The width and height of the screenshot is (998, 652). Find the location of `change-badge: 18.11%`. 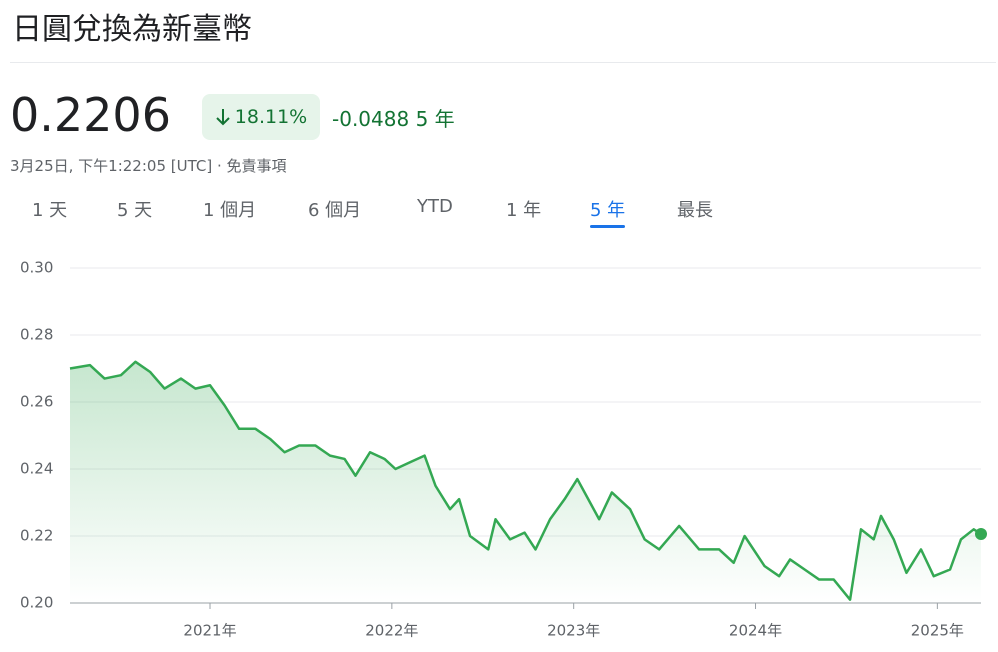

change-badge: 18.11% is located at coordinates (261, 117).